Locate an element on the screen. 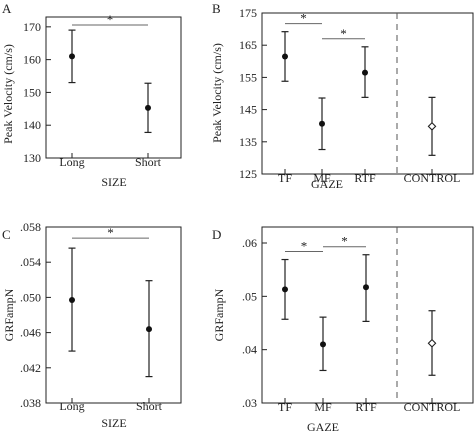 The image size is (474, 437). y-tick-label: 140 is located at coordinates (32, 125).